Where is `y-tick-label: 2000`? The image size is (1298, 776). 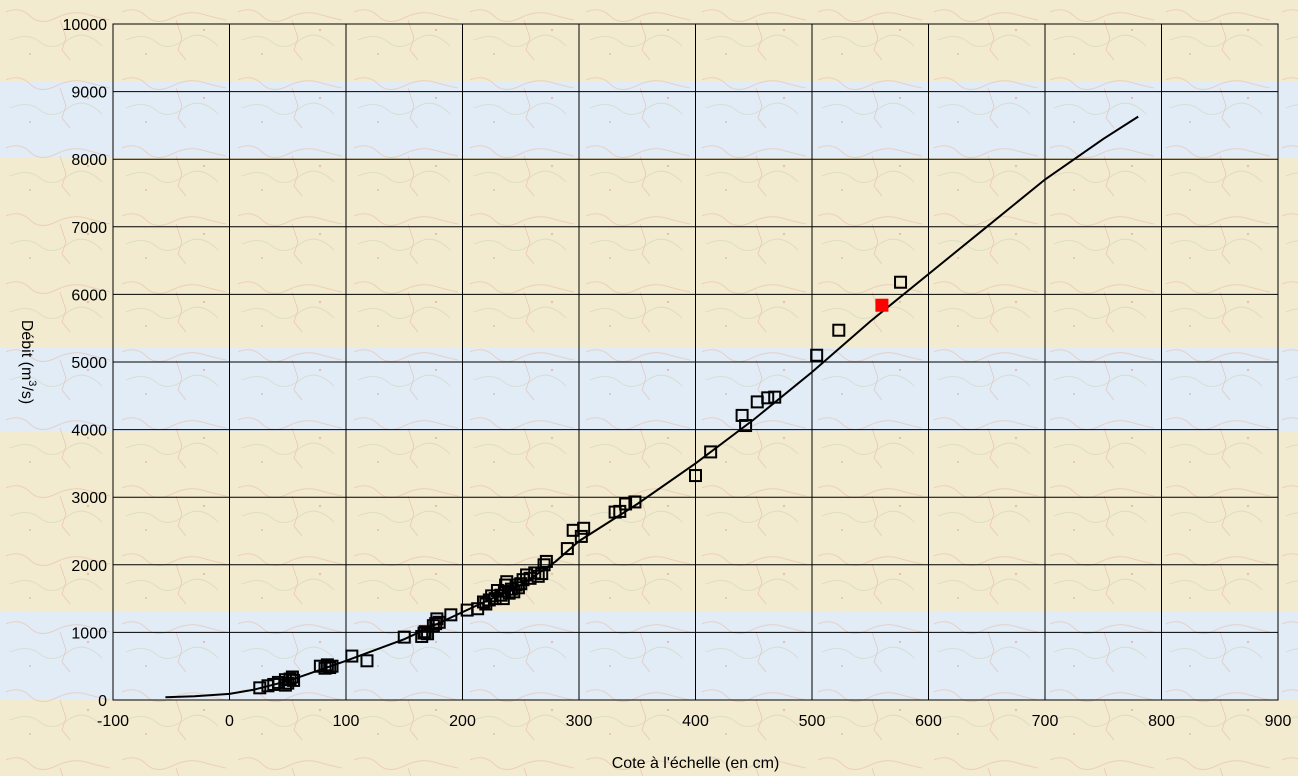
y-tick-label: 2000 is located at coordinates (89, 566).